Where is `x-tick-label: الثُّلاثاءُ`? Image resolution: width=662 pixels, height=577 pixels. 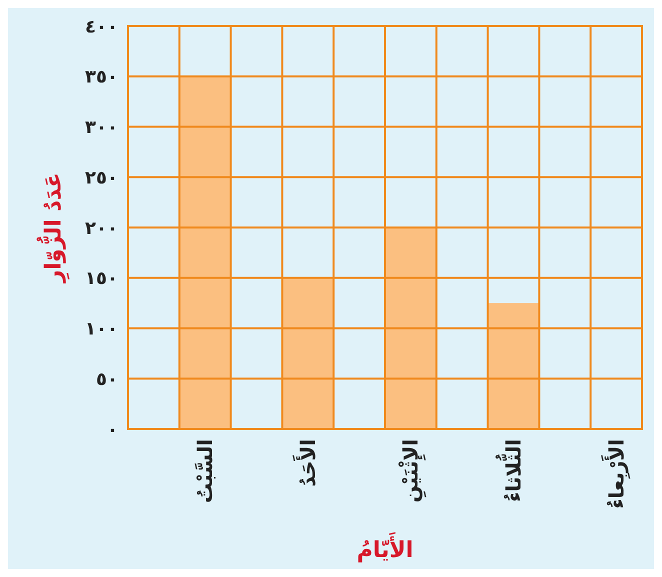
x-tick-label: الثُّلاثاءُ is located at coordinates (510, 470).